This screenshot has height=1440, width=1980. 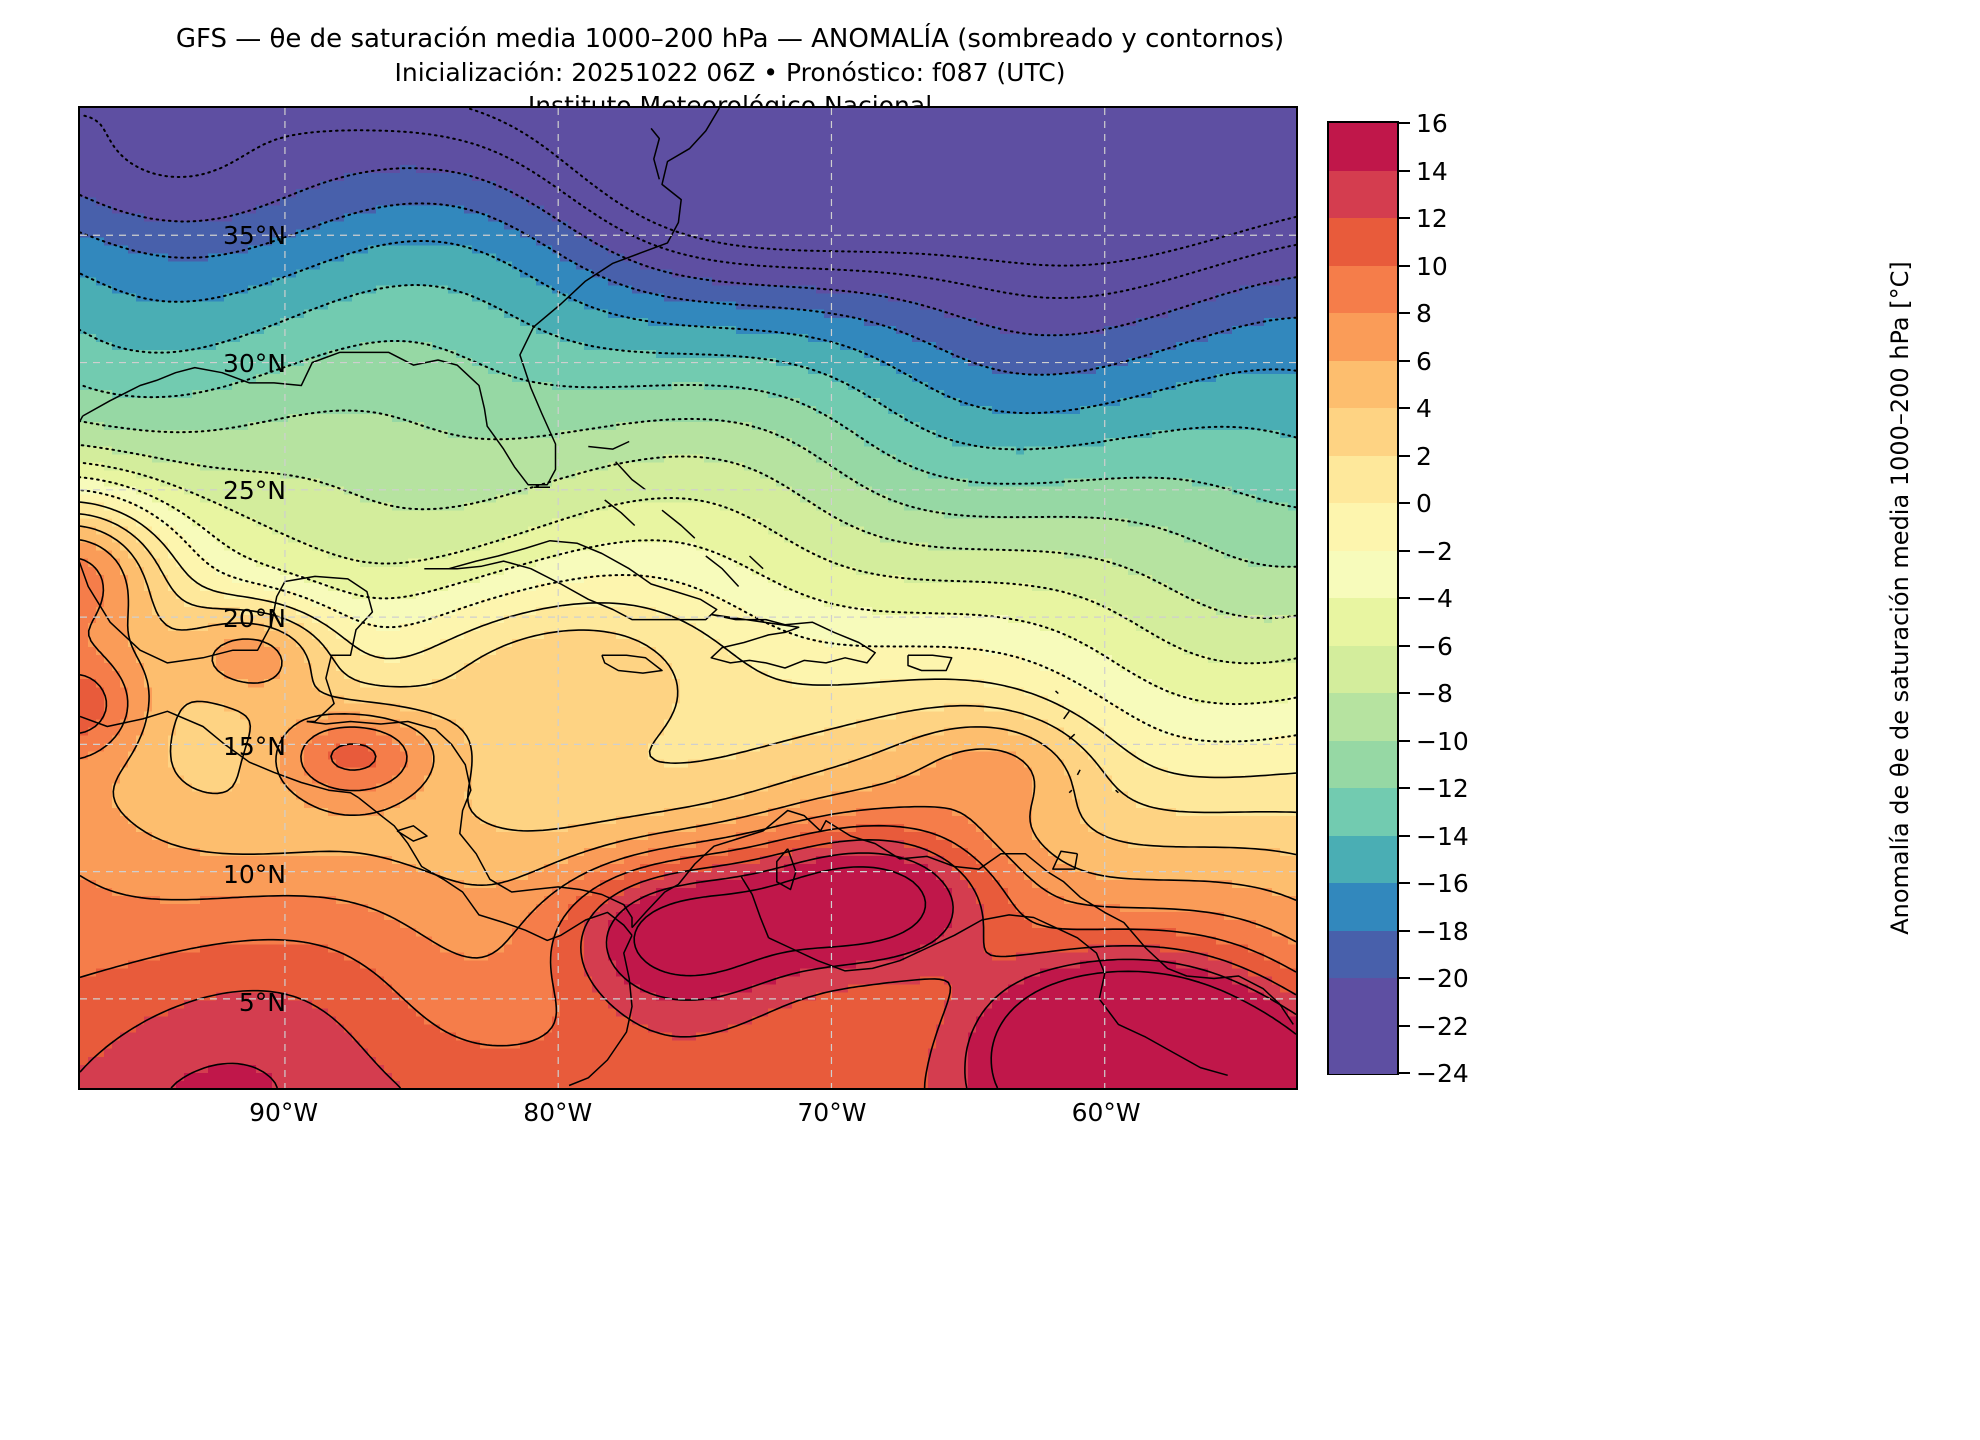 I want to click on colorbar-tick-label: −16, so click(x=1442, y=883).